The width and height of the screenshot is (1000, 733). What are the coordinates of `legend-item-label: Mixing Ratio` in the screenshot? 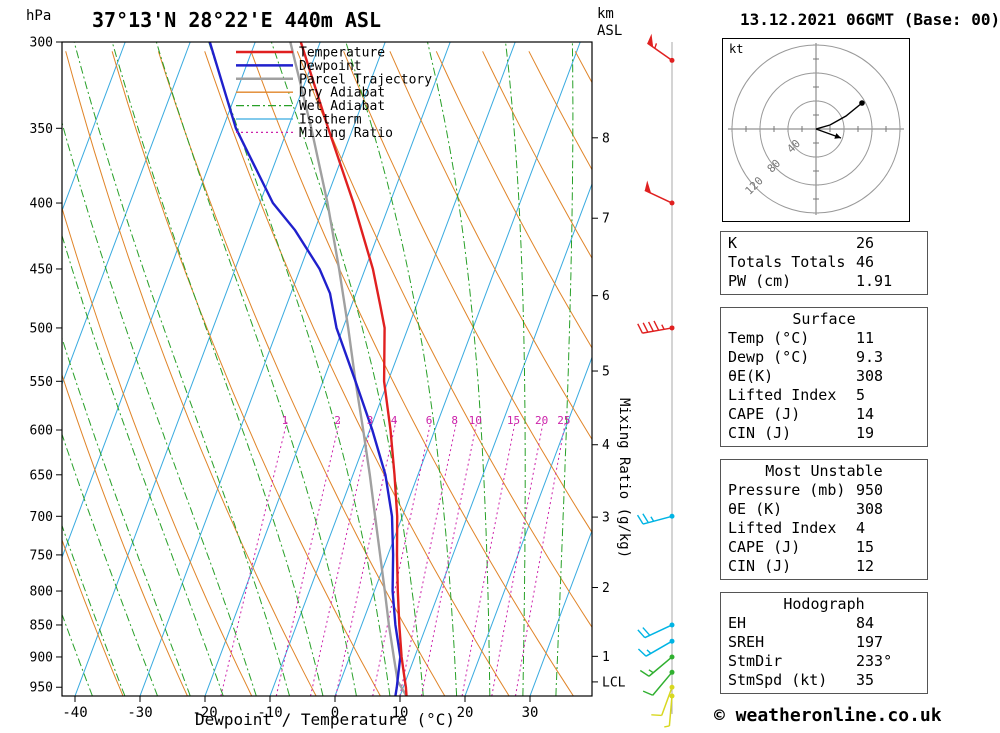 It's located at (346, 133).